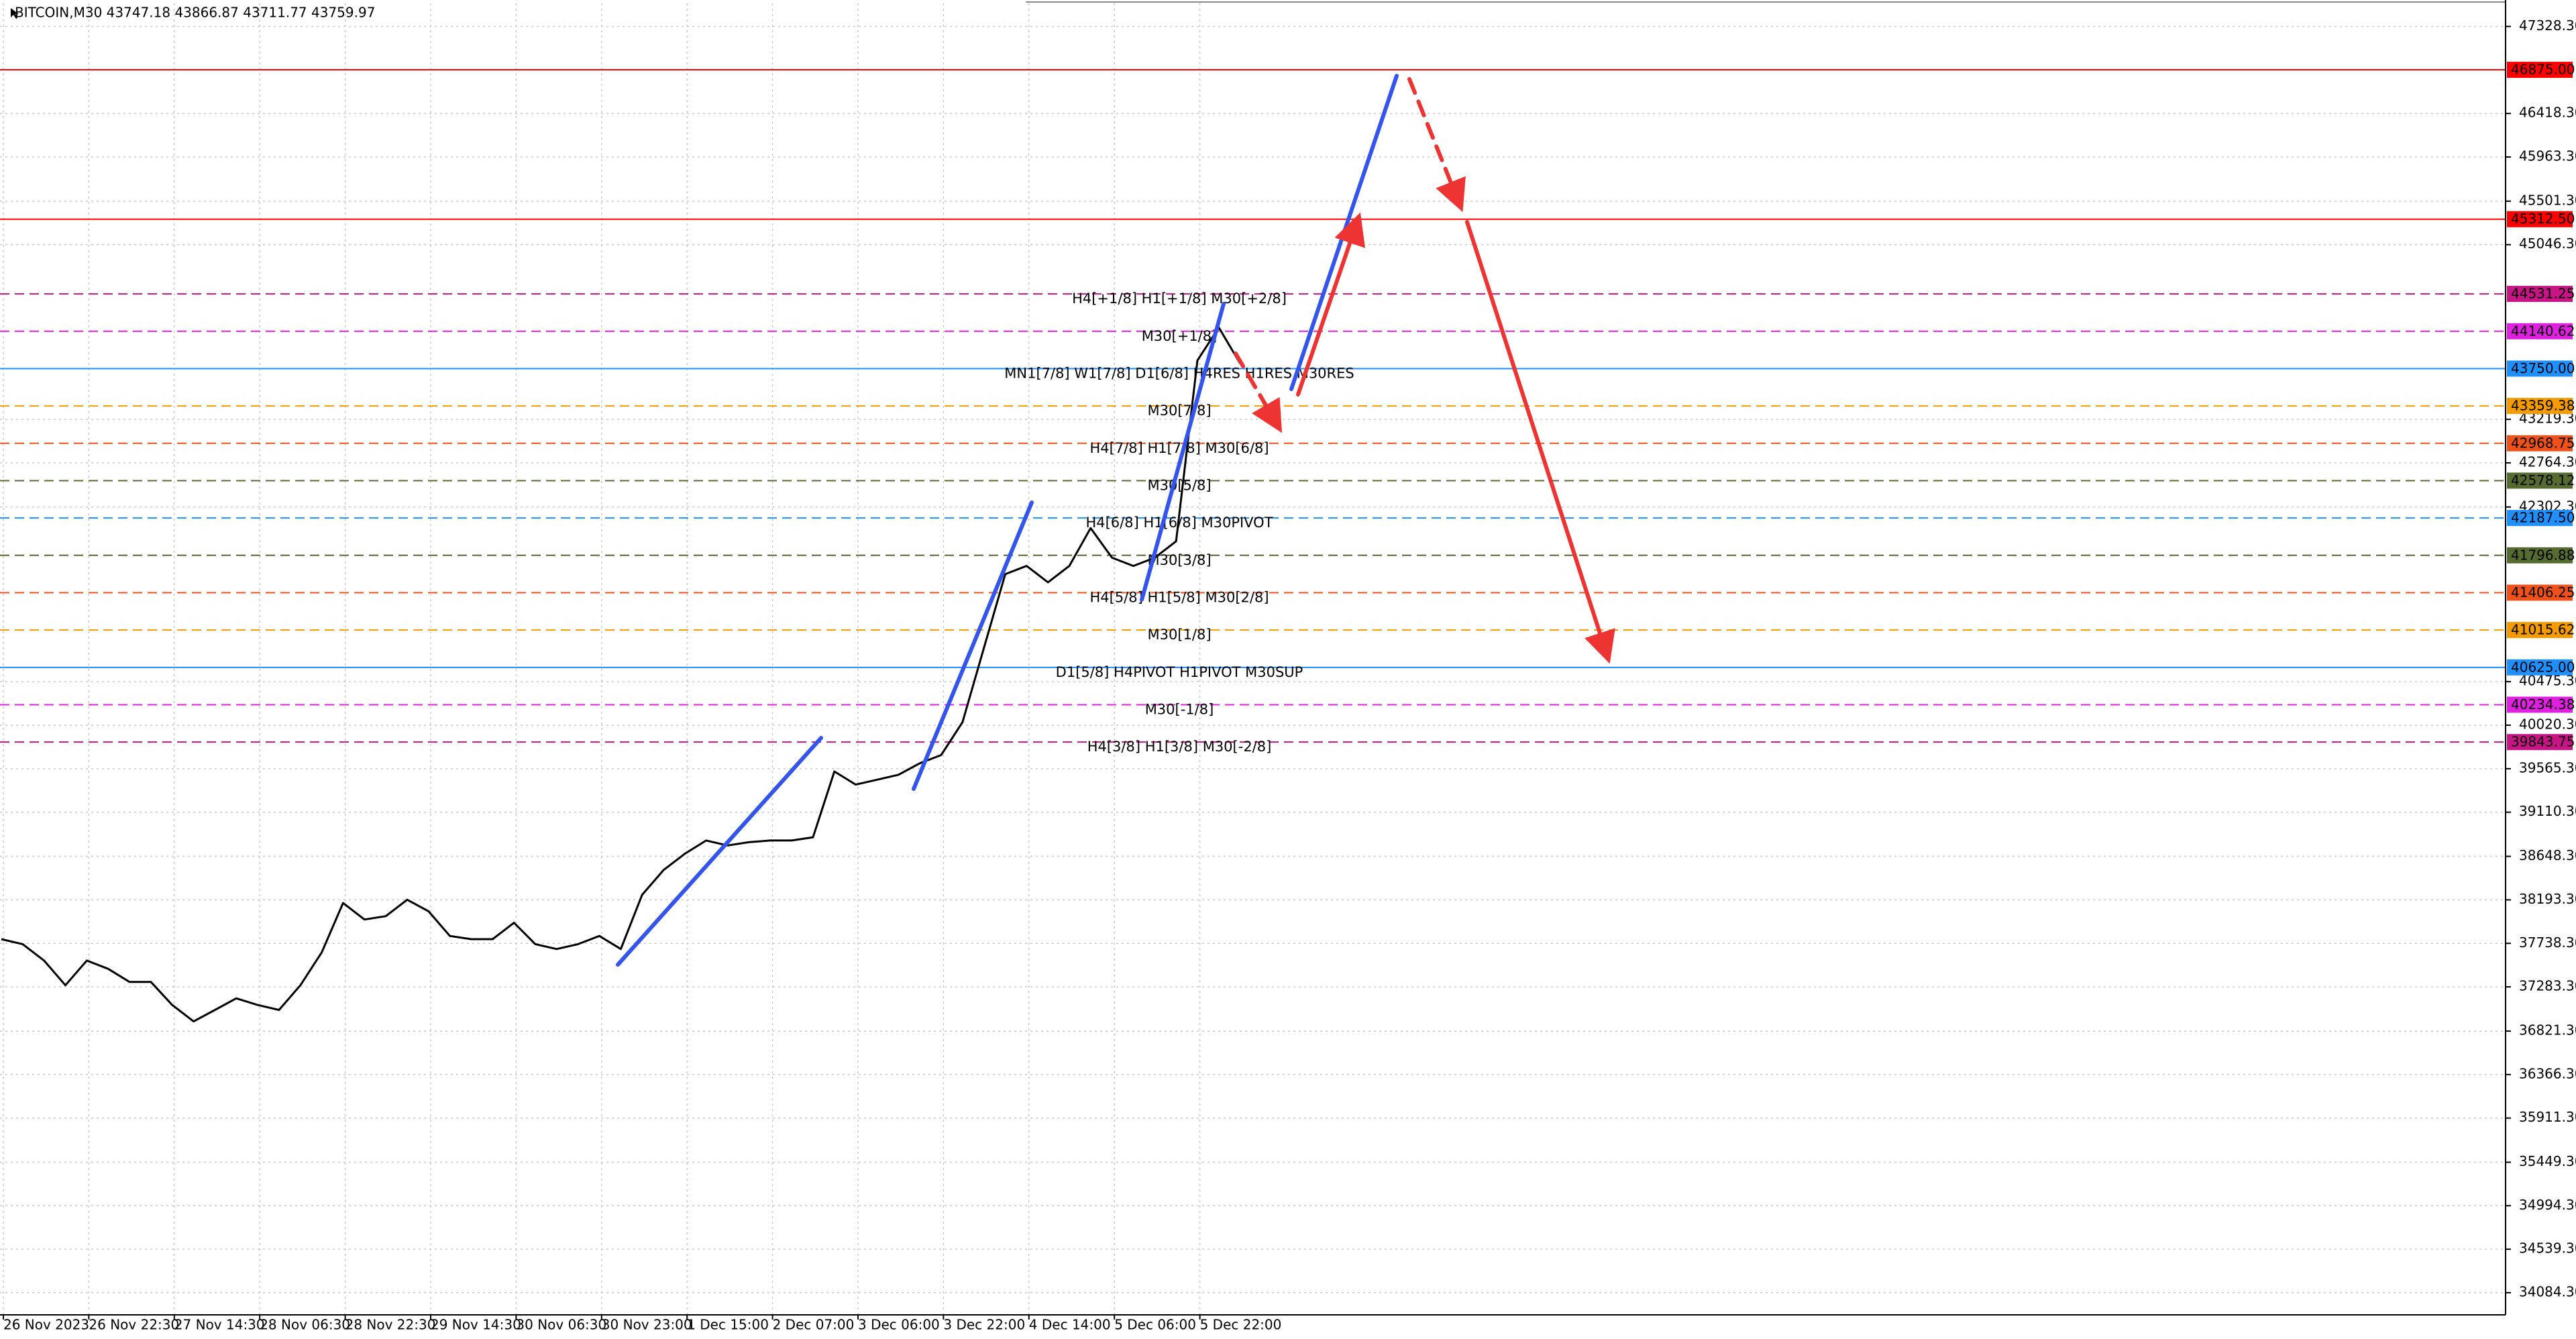 This screenshot has height=1339, width=2576. Describe the element at coordinates (1070, 1325) in the screenshot. I see `x-tick-label: 4 Dec 14:00` at that location.